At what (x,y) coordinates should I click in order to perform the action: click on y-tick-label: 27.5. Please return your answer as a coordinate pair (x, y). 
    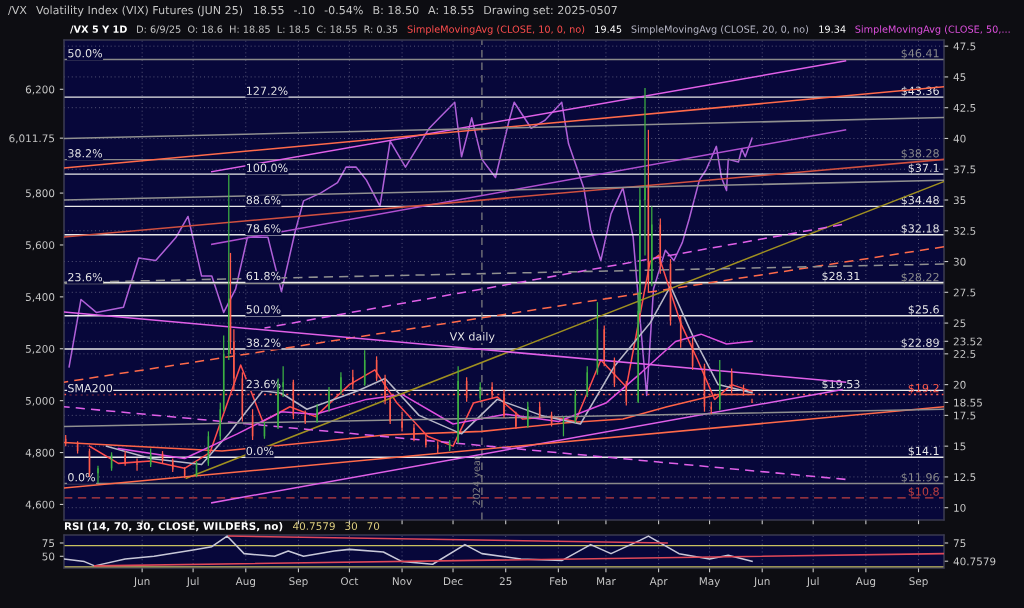
    Looking at the image, I should click on (964, 292).